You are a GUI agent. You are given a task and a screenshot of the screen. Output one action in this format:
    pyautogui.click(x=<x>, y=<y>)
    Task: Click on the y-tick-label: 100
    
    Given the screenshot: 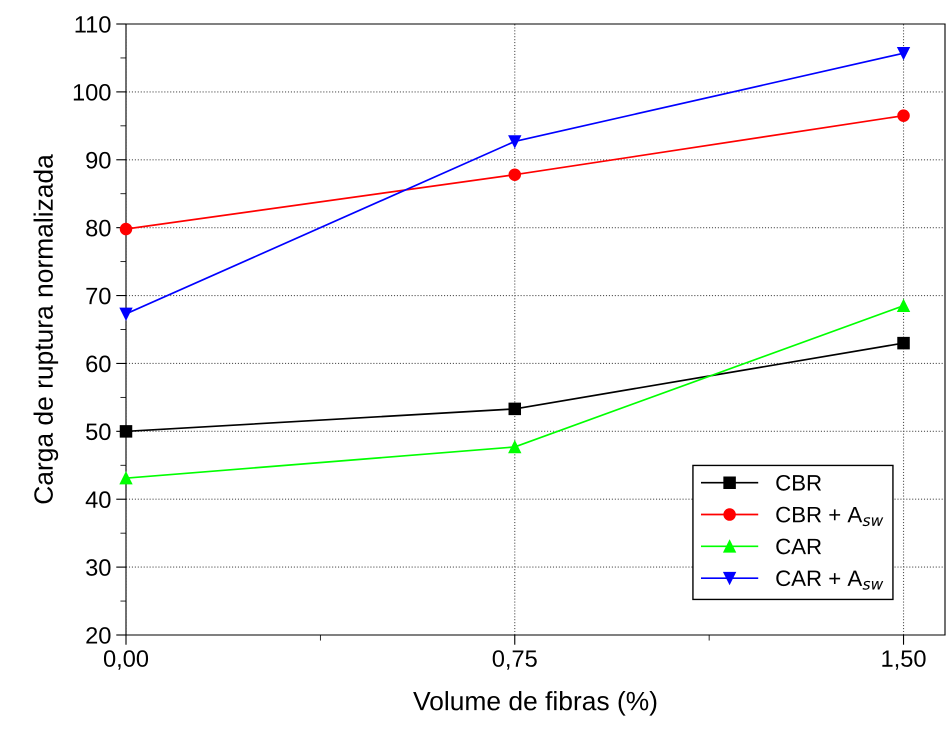 What is the action you would take?
    pyautogui.click(x=92, y=92)
    